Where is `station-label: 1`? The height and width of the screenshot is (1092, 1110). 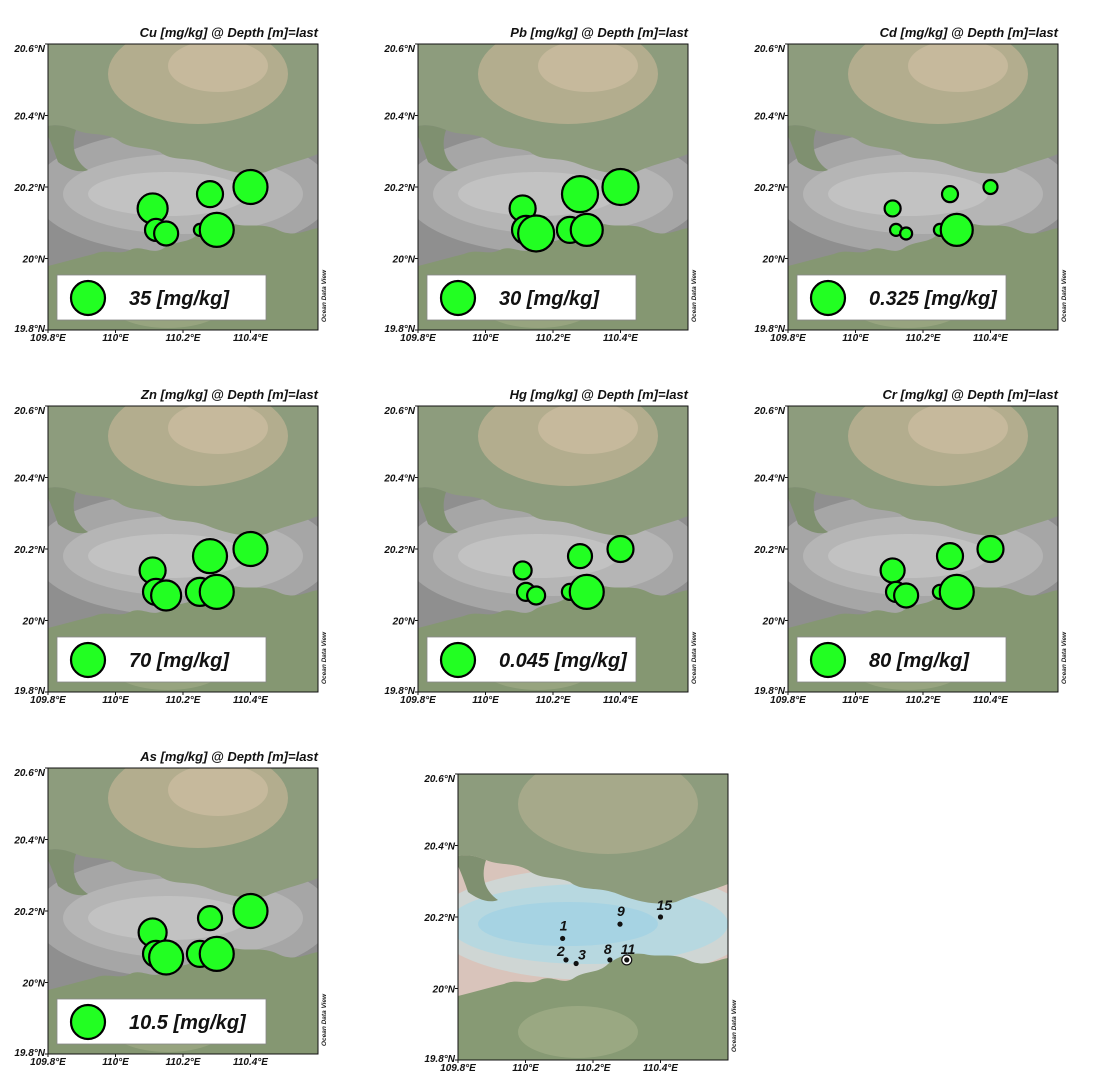 station-label: 1 is located at coordinates (564, 925).